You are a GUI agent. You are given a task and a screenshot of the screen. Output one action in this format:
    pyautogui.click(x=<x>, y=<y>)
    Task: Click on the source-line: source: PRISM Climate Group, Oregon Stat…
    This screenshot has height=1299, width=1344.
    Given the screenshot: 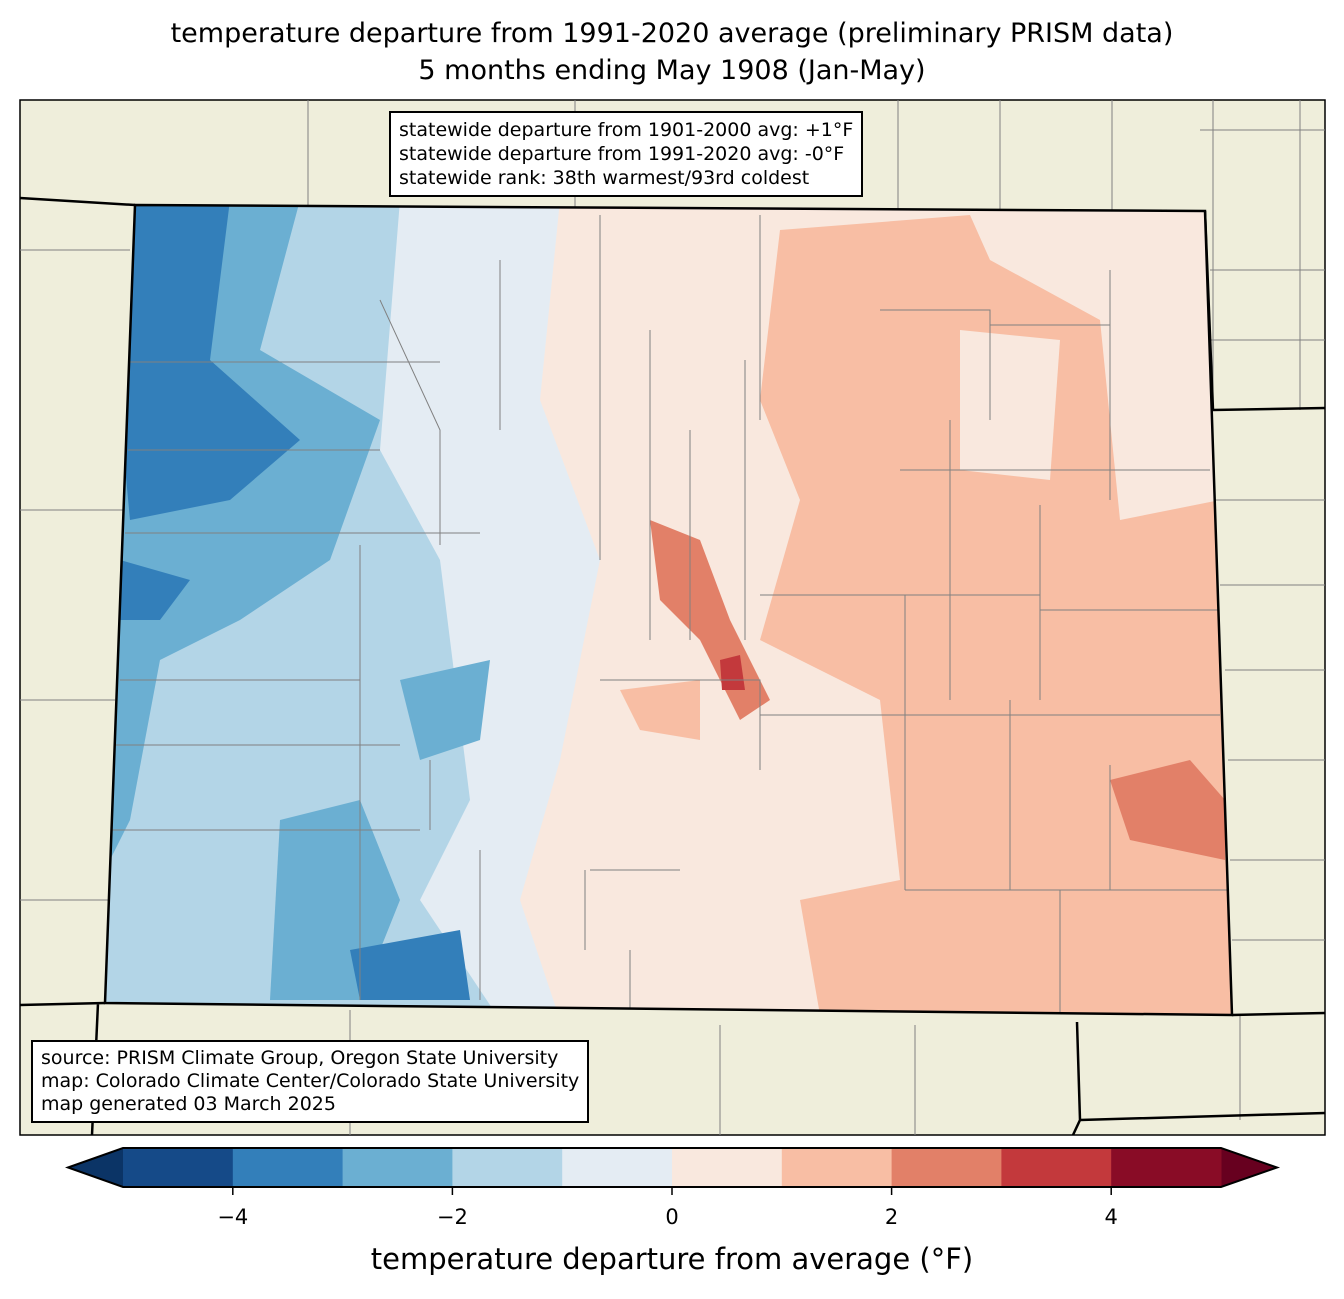 What is the action you would take?
    pyautogui.click(x=300, y=1058)
    